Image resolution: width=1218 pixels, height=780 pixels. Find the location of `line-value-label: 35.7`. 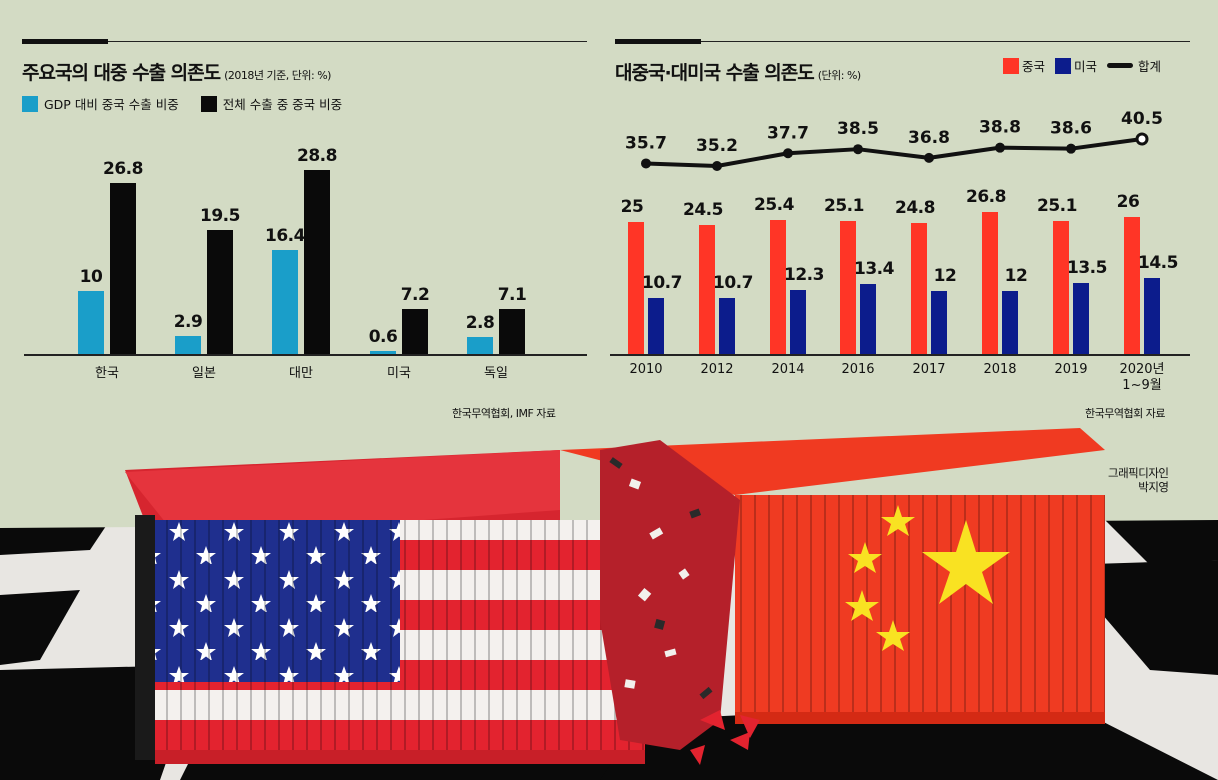

line-value-label: 35.7 is located at coordinates (646, 143).